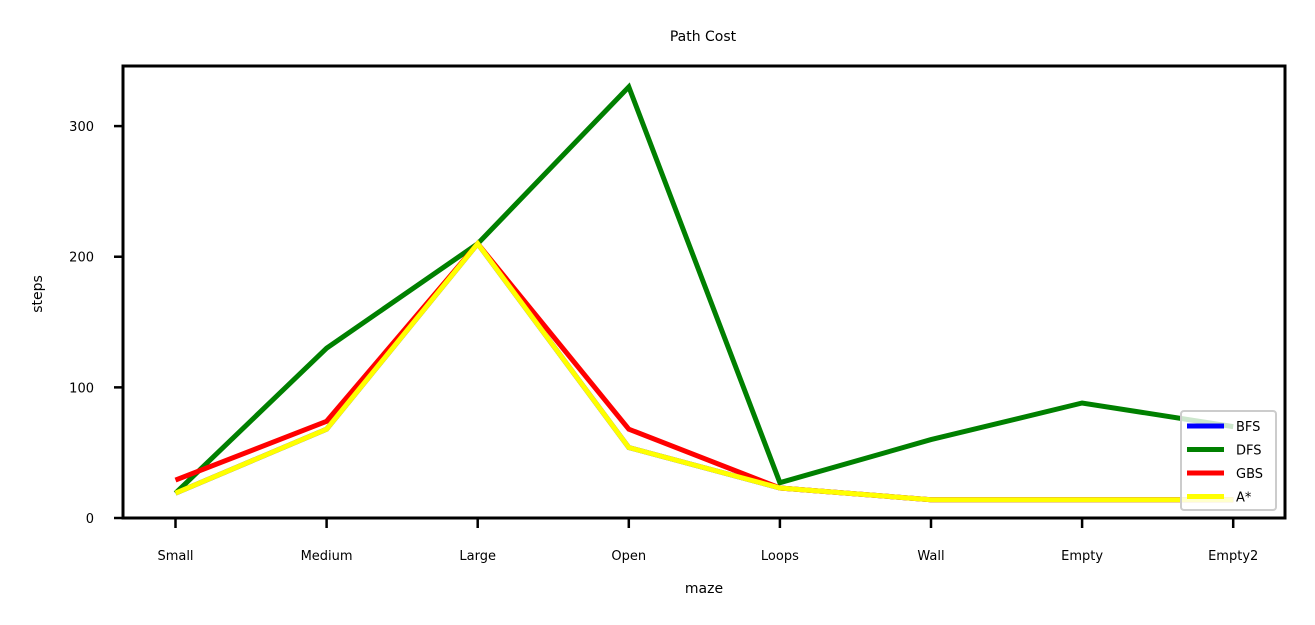 The image size is (1315, 625). What do you see at coordinates (1249, 451) in the screenshot?
I see `legend-label: DFS` at bounding box center [1249, 451].